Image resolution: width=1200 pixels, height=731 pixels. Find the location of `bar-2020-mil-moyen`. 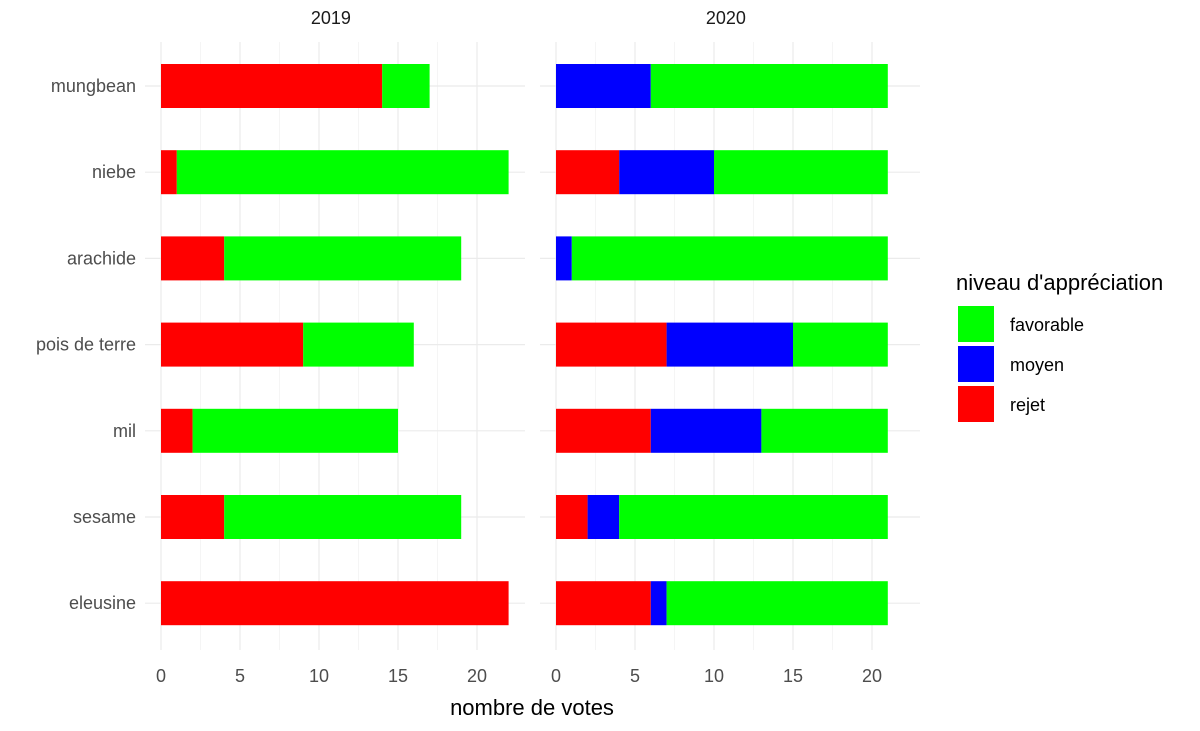

bar-2020-mil-moyen is located at coordinates (706, 430).